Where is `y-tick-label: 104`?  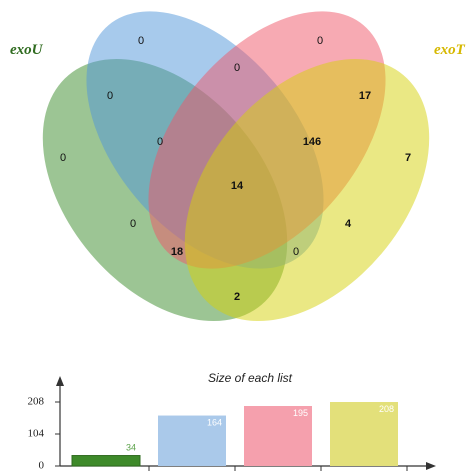 y-tick-label: 104 is located at coordinates (36, 434).